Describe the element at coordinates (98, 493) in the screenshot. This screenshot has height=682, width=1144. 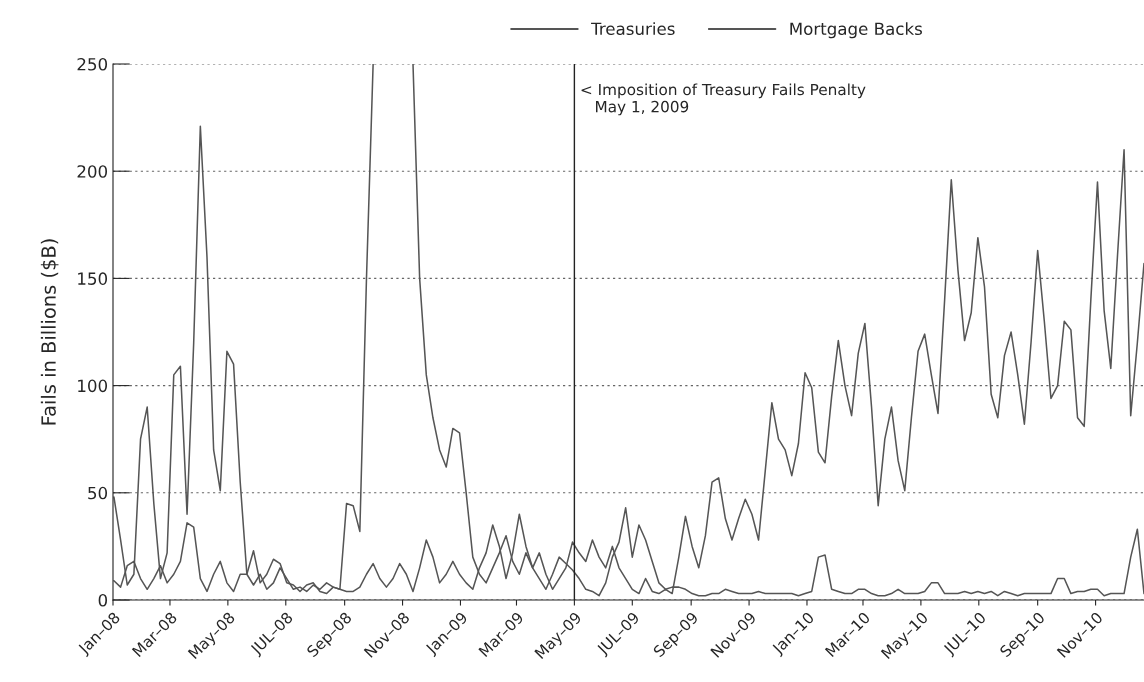
I see `y-tick-label: 50` at that location.